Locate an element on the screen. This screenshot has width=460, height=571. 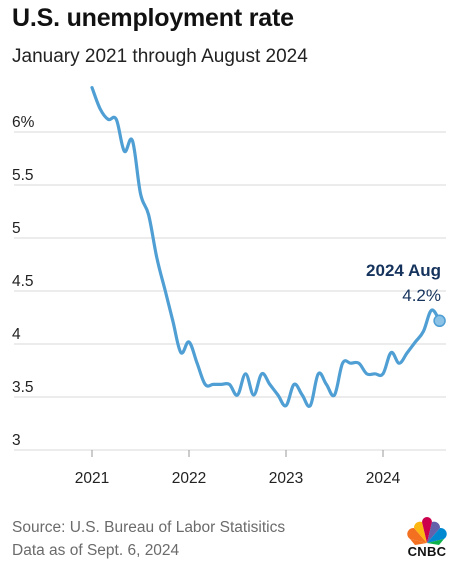
x-axis-ticks: 2021 2022 2023 2024 is located at coordinates (238, 468).